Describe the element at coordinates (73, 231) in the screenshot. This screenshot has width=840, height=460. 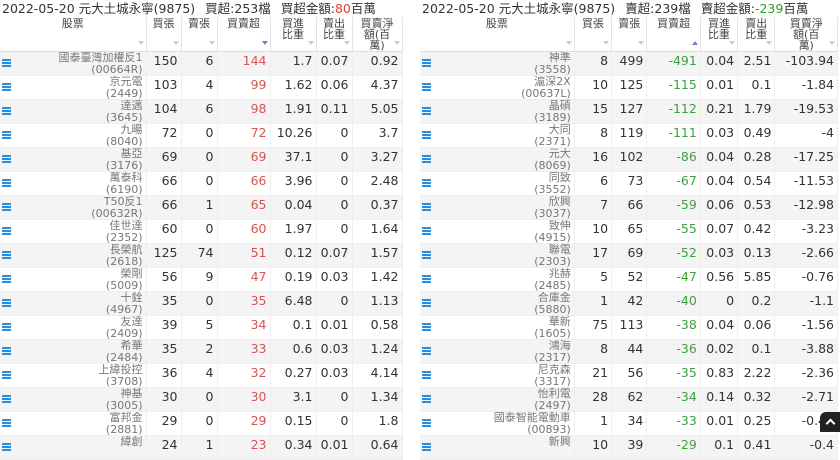
I see `stock-cell: 佳世達 (2352)` at that location.